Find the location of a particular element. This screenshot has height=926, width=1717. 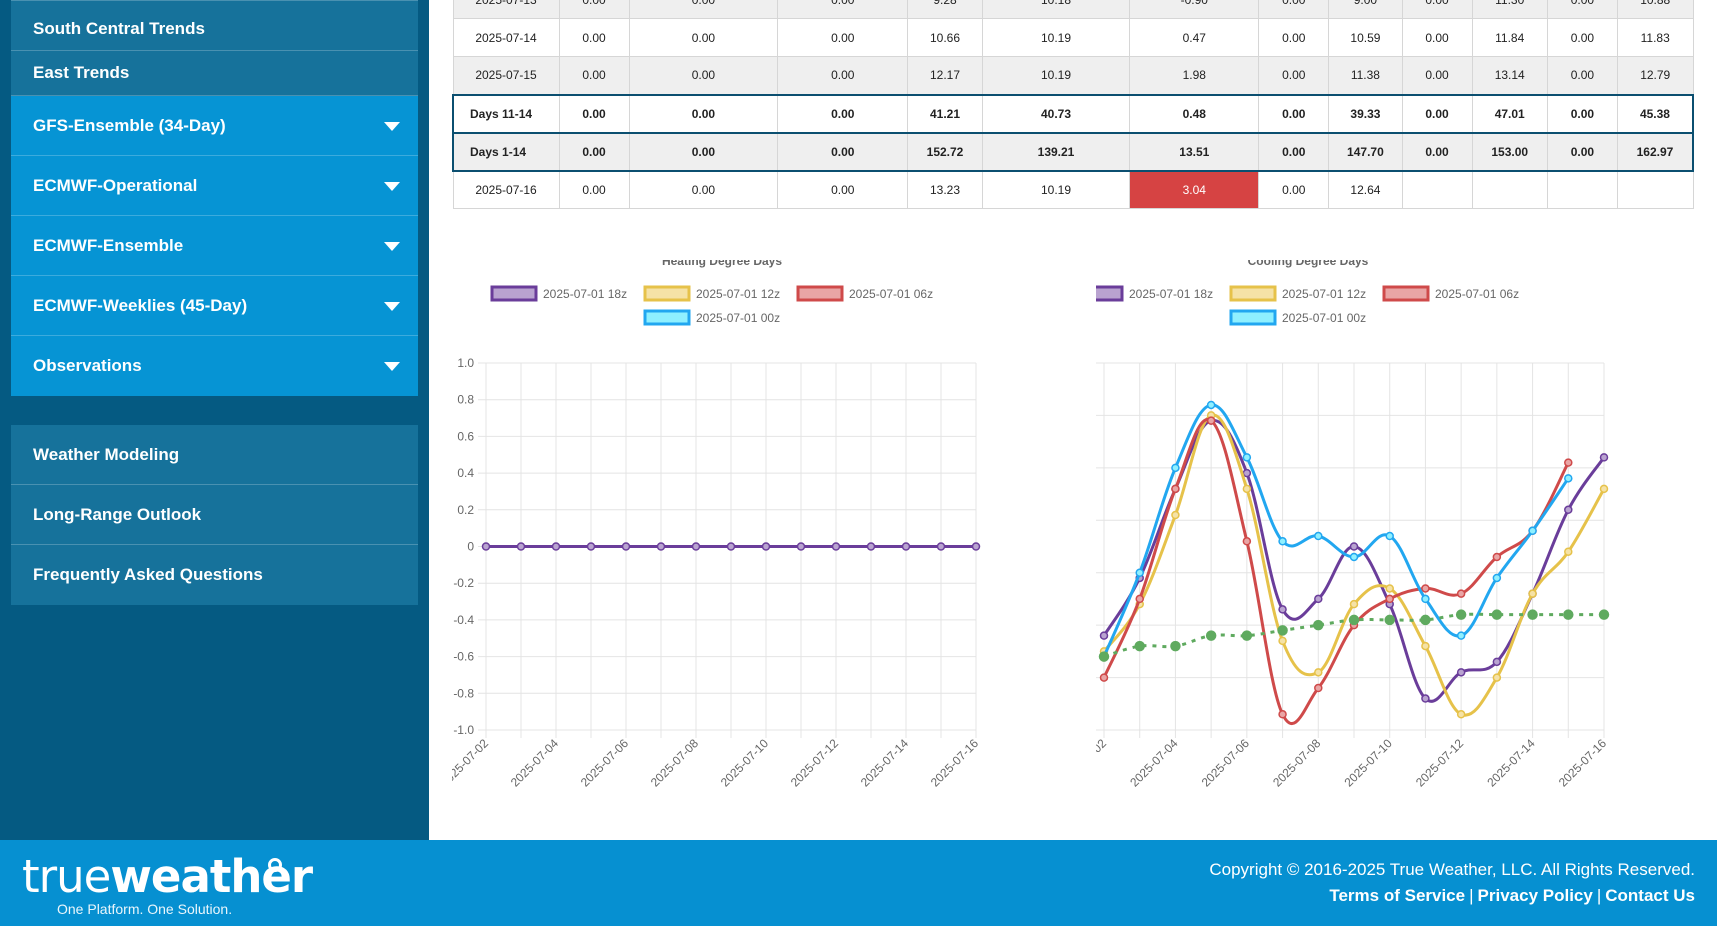

table-cell: 162.97 is located at coordinates (1655, 151).